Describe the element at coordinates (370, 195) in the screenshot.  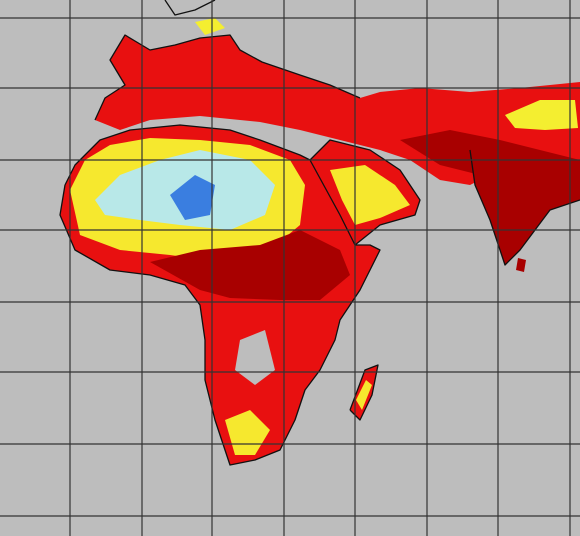
I see `arabia-yellow` at that location.